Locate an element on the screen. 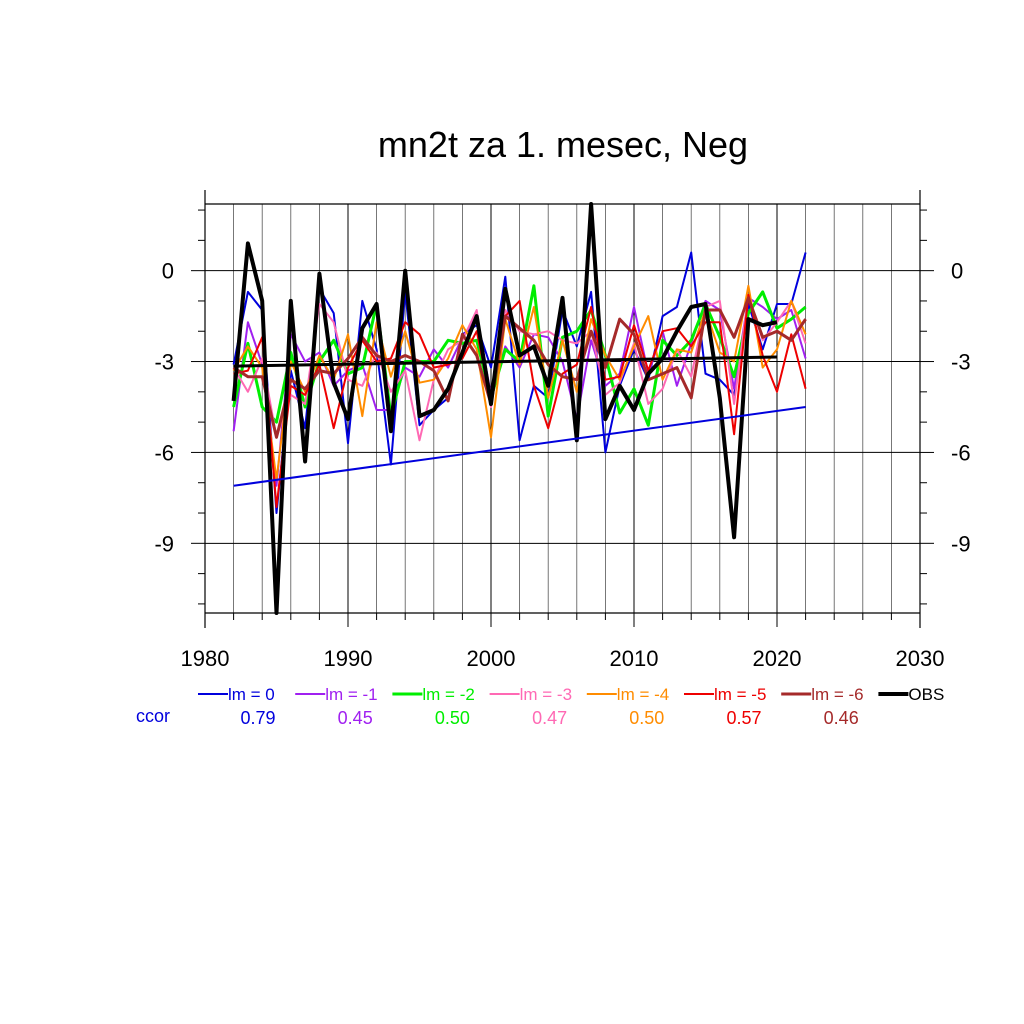 The width and height of the screenshot is (1024, 1024). legend-label: lm = -6 is located at coordinates (837, 694).